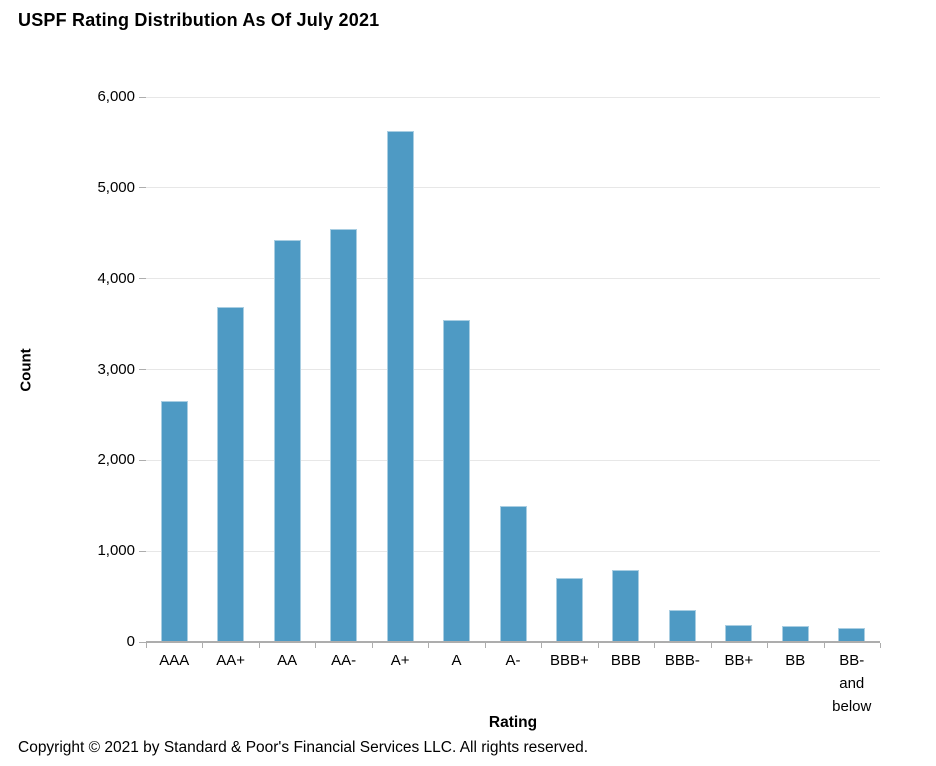  What do you see at coordinates (116, 187) in the screenshot?
I see `y-tick-label: 5,000` at bounding box center [116, 187].